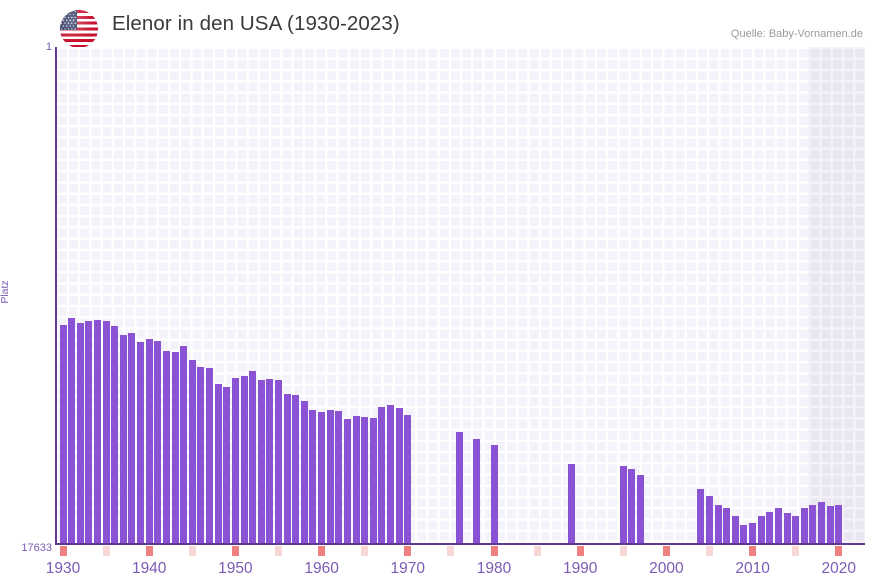 This screenshot has height=588, width=873. What do you see at coordinates (451, 550) in the screenshot?
I see `x-tick-minor-1975` at bounding box center [451, 550].